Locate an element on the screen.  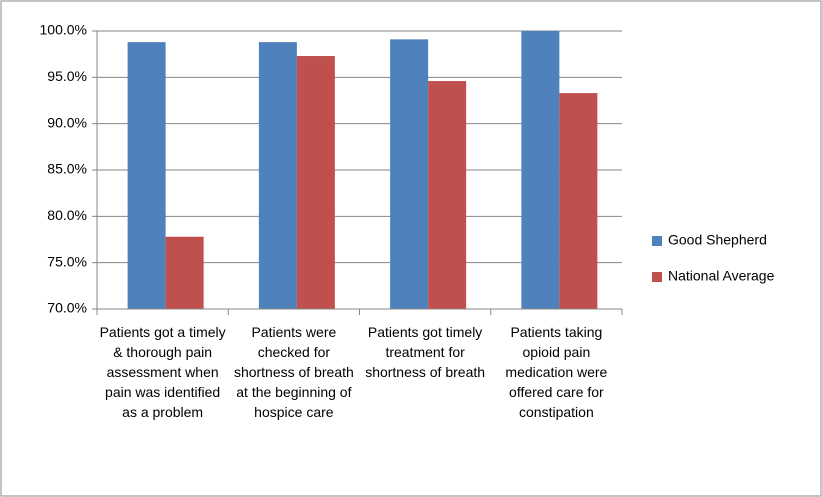
y-tick-label: 70.0% is located at coordinates (67, 308).